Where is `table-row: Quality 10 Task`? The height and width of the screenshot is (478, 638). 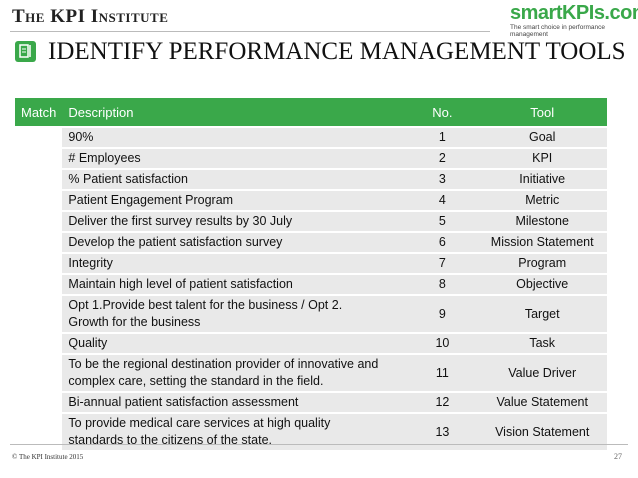
table-row: Quality 10 Task is located at coordinates (311, 343).